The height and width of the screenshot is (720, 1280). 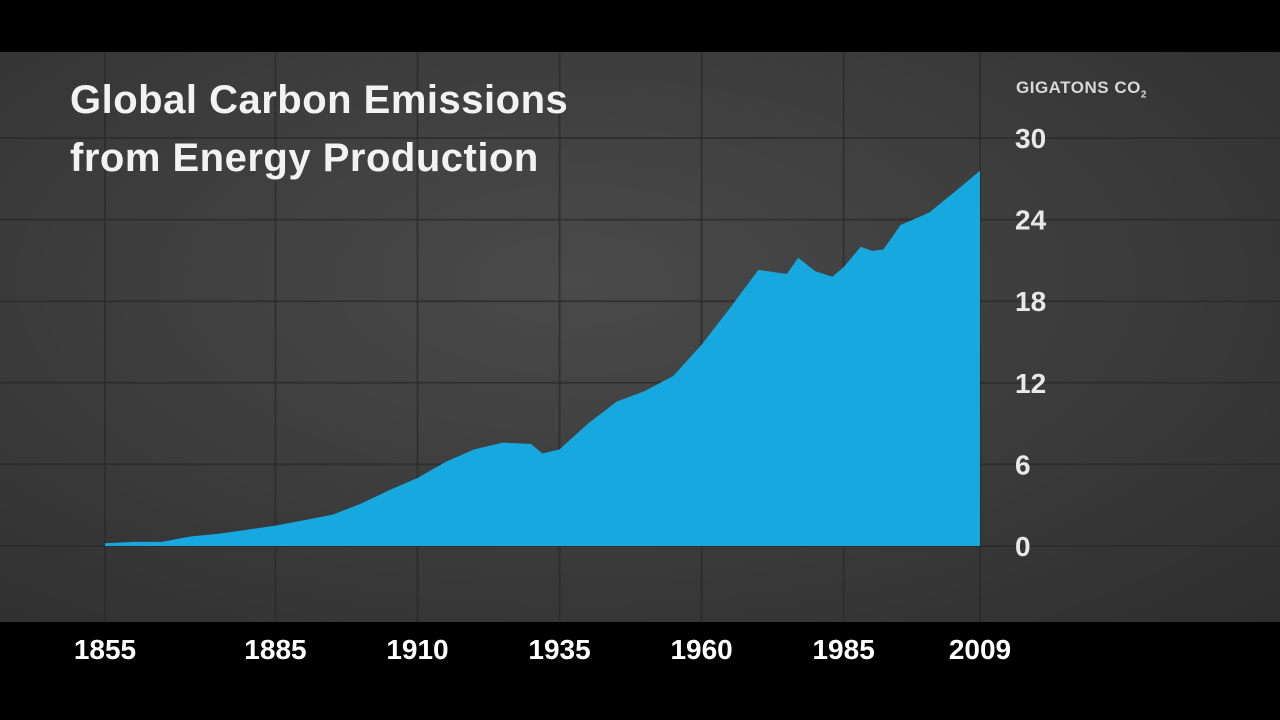 I want to click on x-tick-label: 1935, so click(x=559, y=649).